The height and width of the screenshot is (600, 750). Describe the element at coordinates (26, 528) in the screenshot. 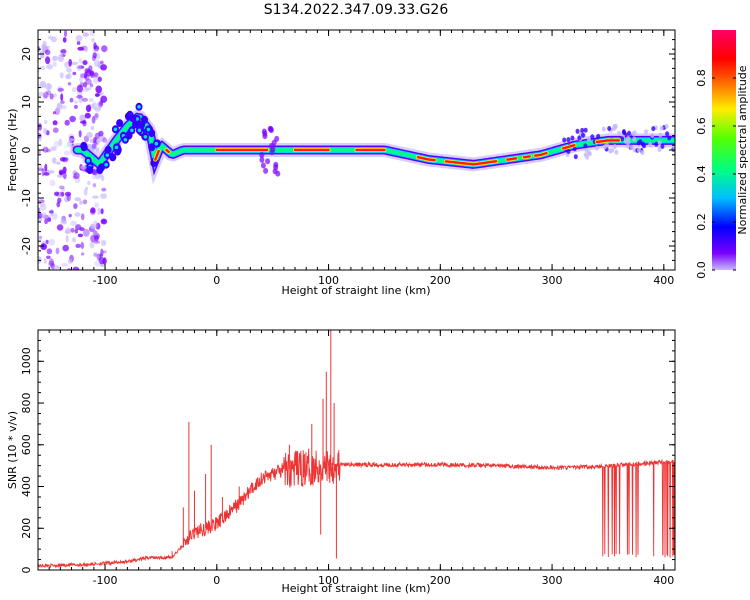

I see `y-tick-label: 200` at that location.